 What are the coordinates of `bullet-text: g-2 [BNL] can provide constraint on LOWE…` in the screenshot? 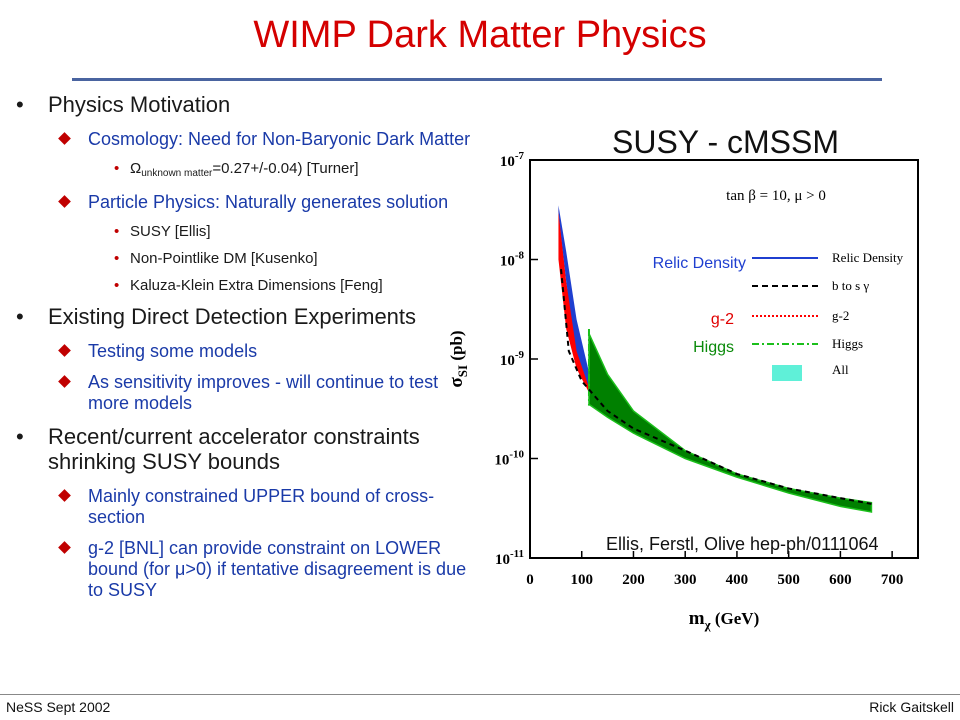 It's located at (277, 569).